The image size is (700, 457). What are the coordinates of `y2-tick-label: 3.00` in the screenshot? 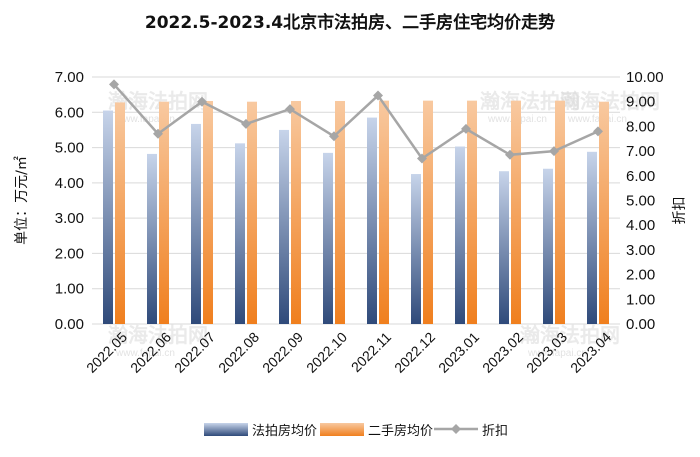 It's located at (640, 250).